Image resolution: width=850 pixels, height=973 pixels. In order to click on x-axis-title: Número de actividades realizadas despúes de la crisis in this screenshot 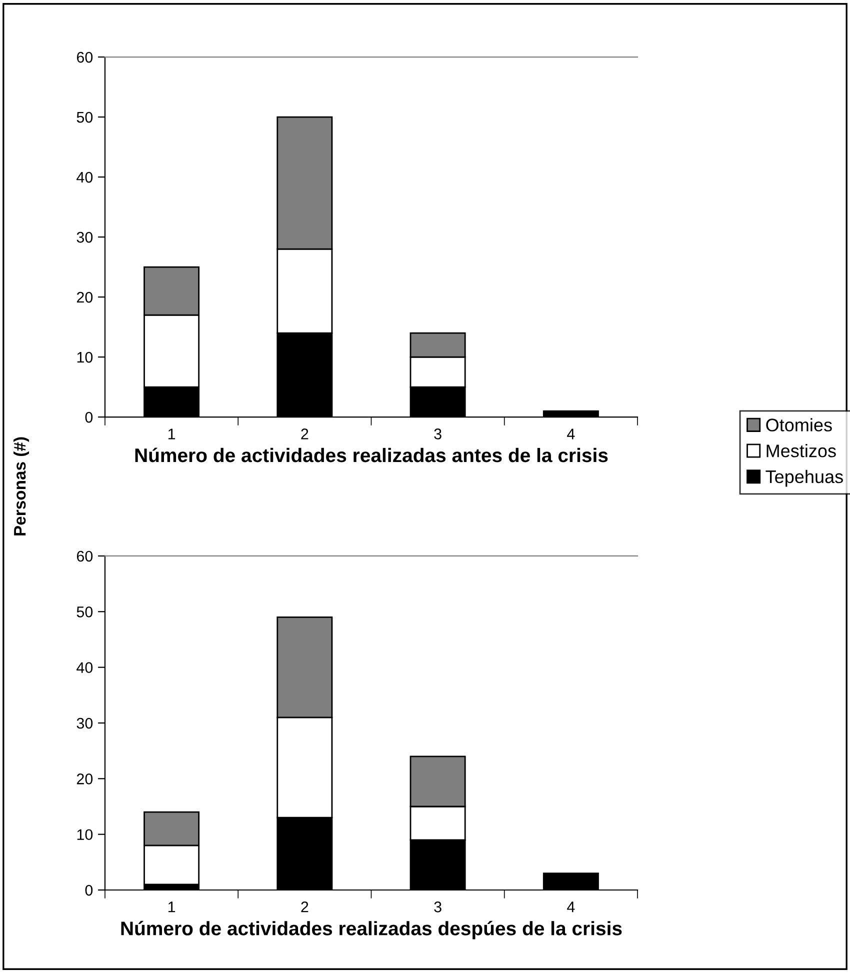, I will do `click(371, 930)`.